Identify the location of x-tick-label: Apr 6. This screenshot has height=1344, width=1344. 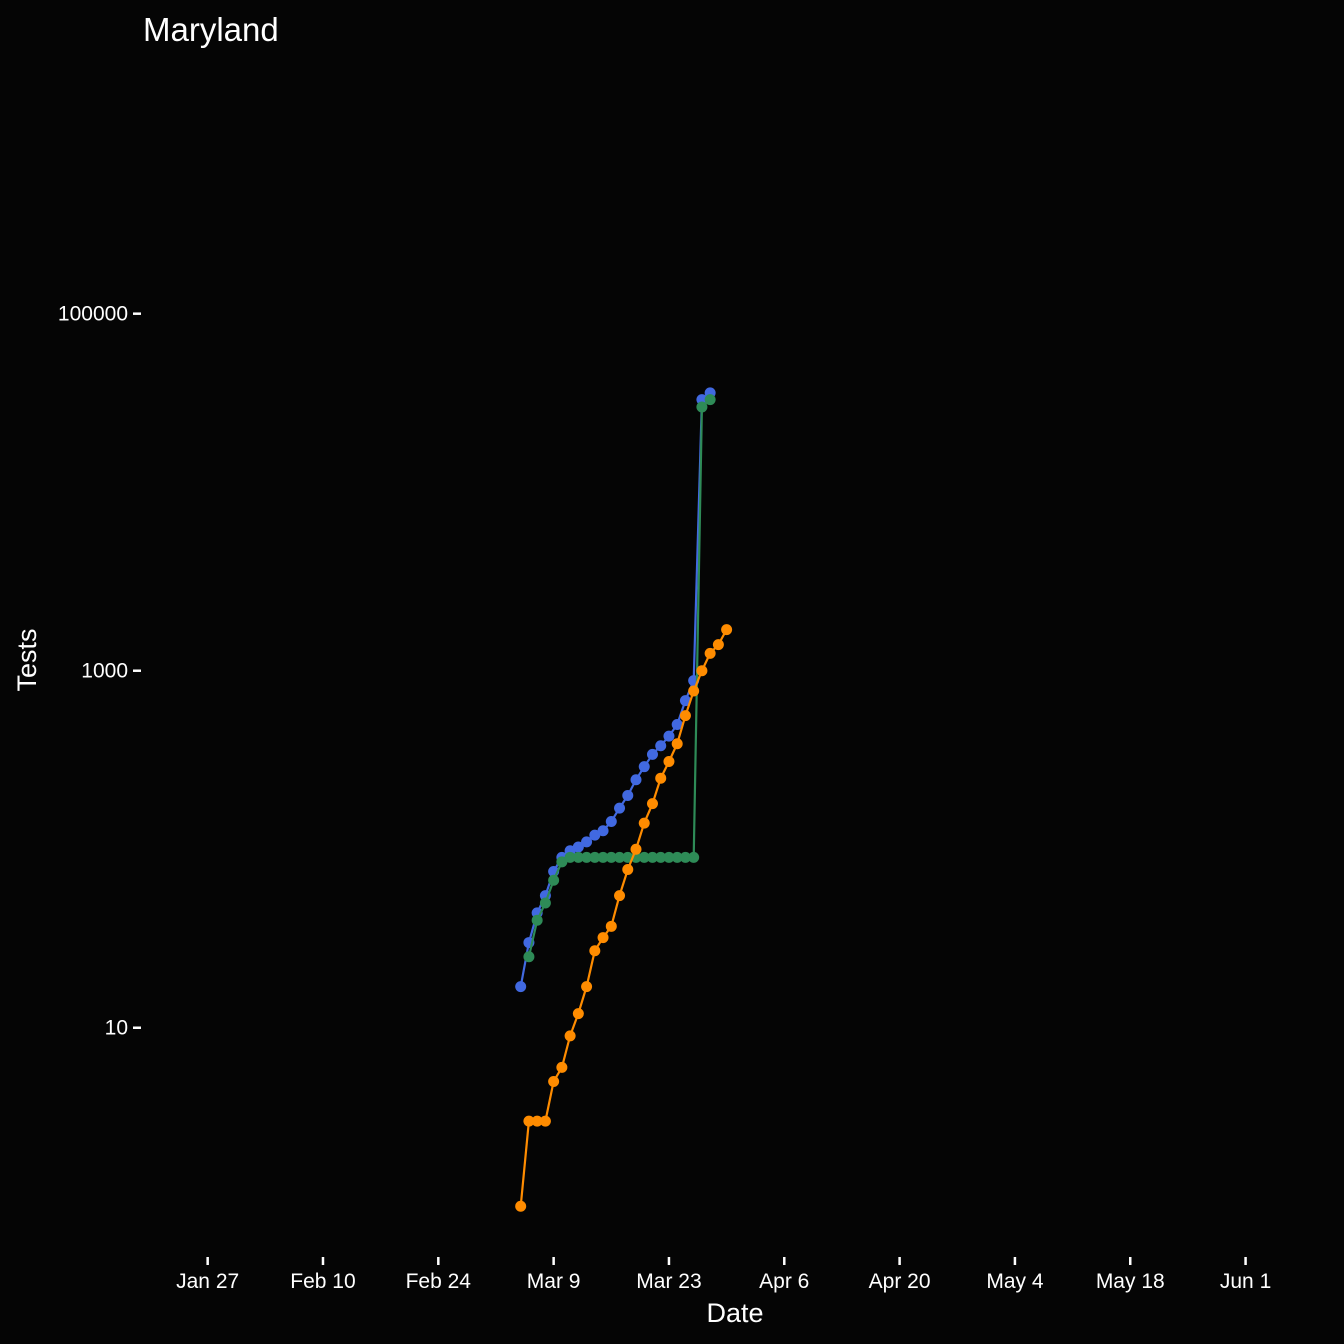
(784, 1281).